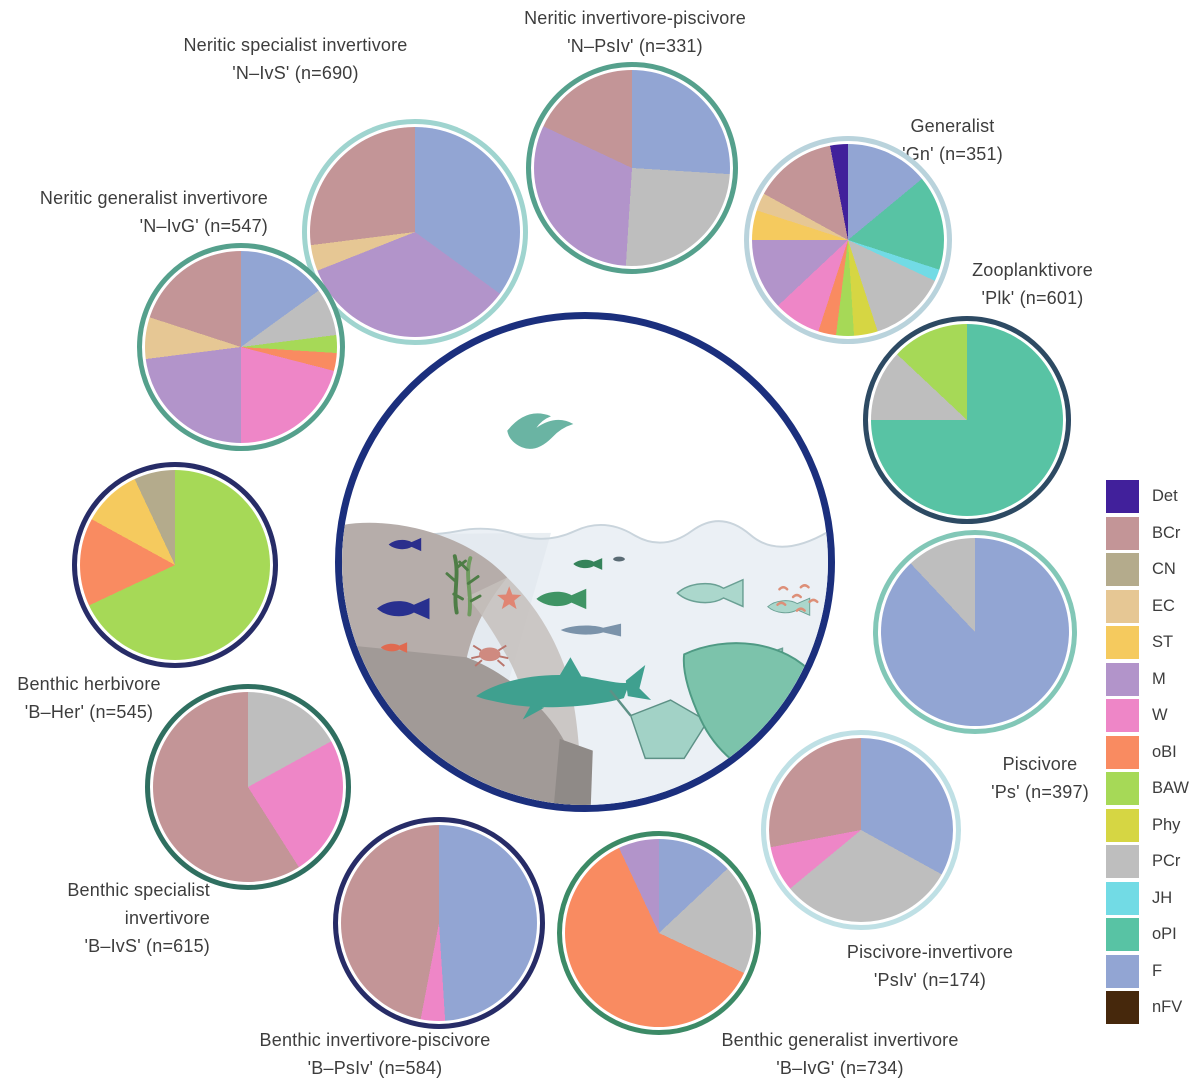 This screenshot has height=1082, width=1200. Describe the element at coordinates (848, 240) in the screenshot. I see `pie-gn` at that location.